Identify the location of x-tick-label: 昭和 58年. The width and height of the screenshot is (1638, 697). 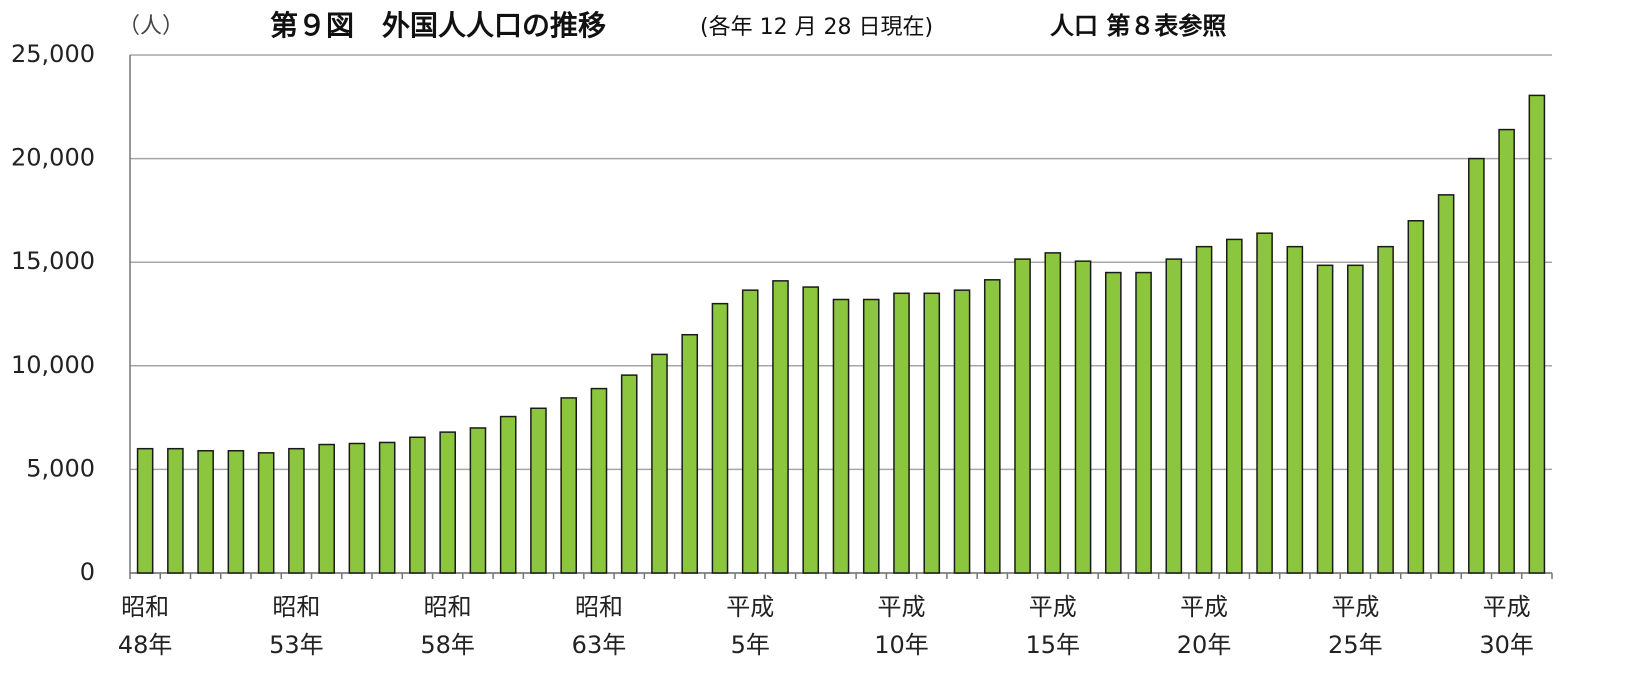
(447, 626).